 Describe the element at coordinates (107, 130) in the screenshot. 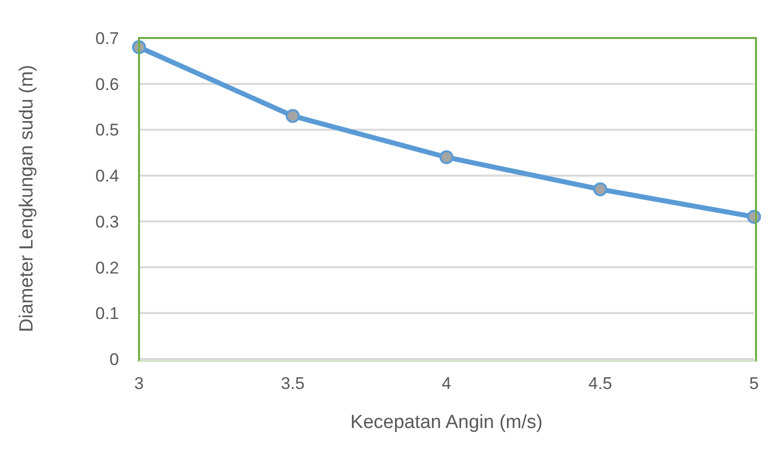

I see `y-tick-label: 0.5` at that location.